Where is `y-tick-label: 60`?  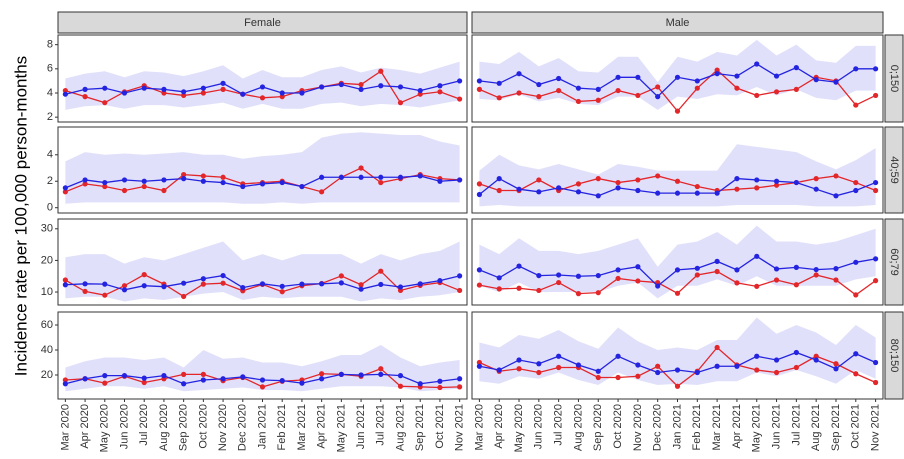 y-tick-label: 60 is located at coordinates (47, 325).